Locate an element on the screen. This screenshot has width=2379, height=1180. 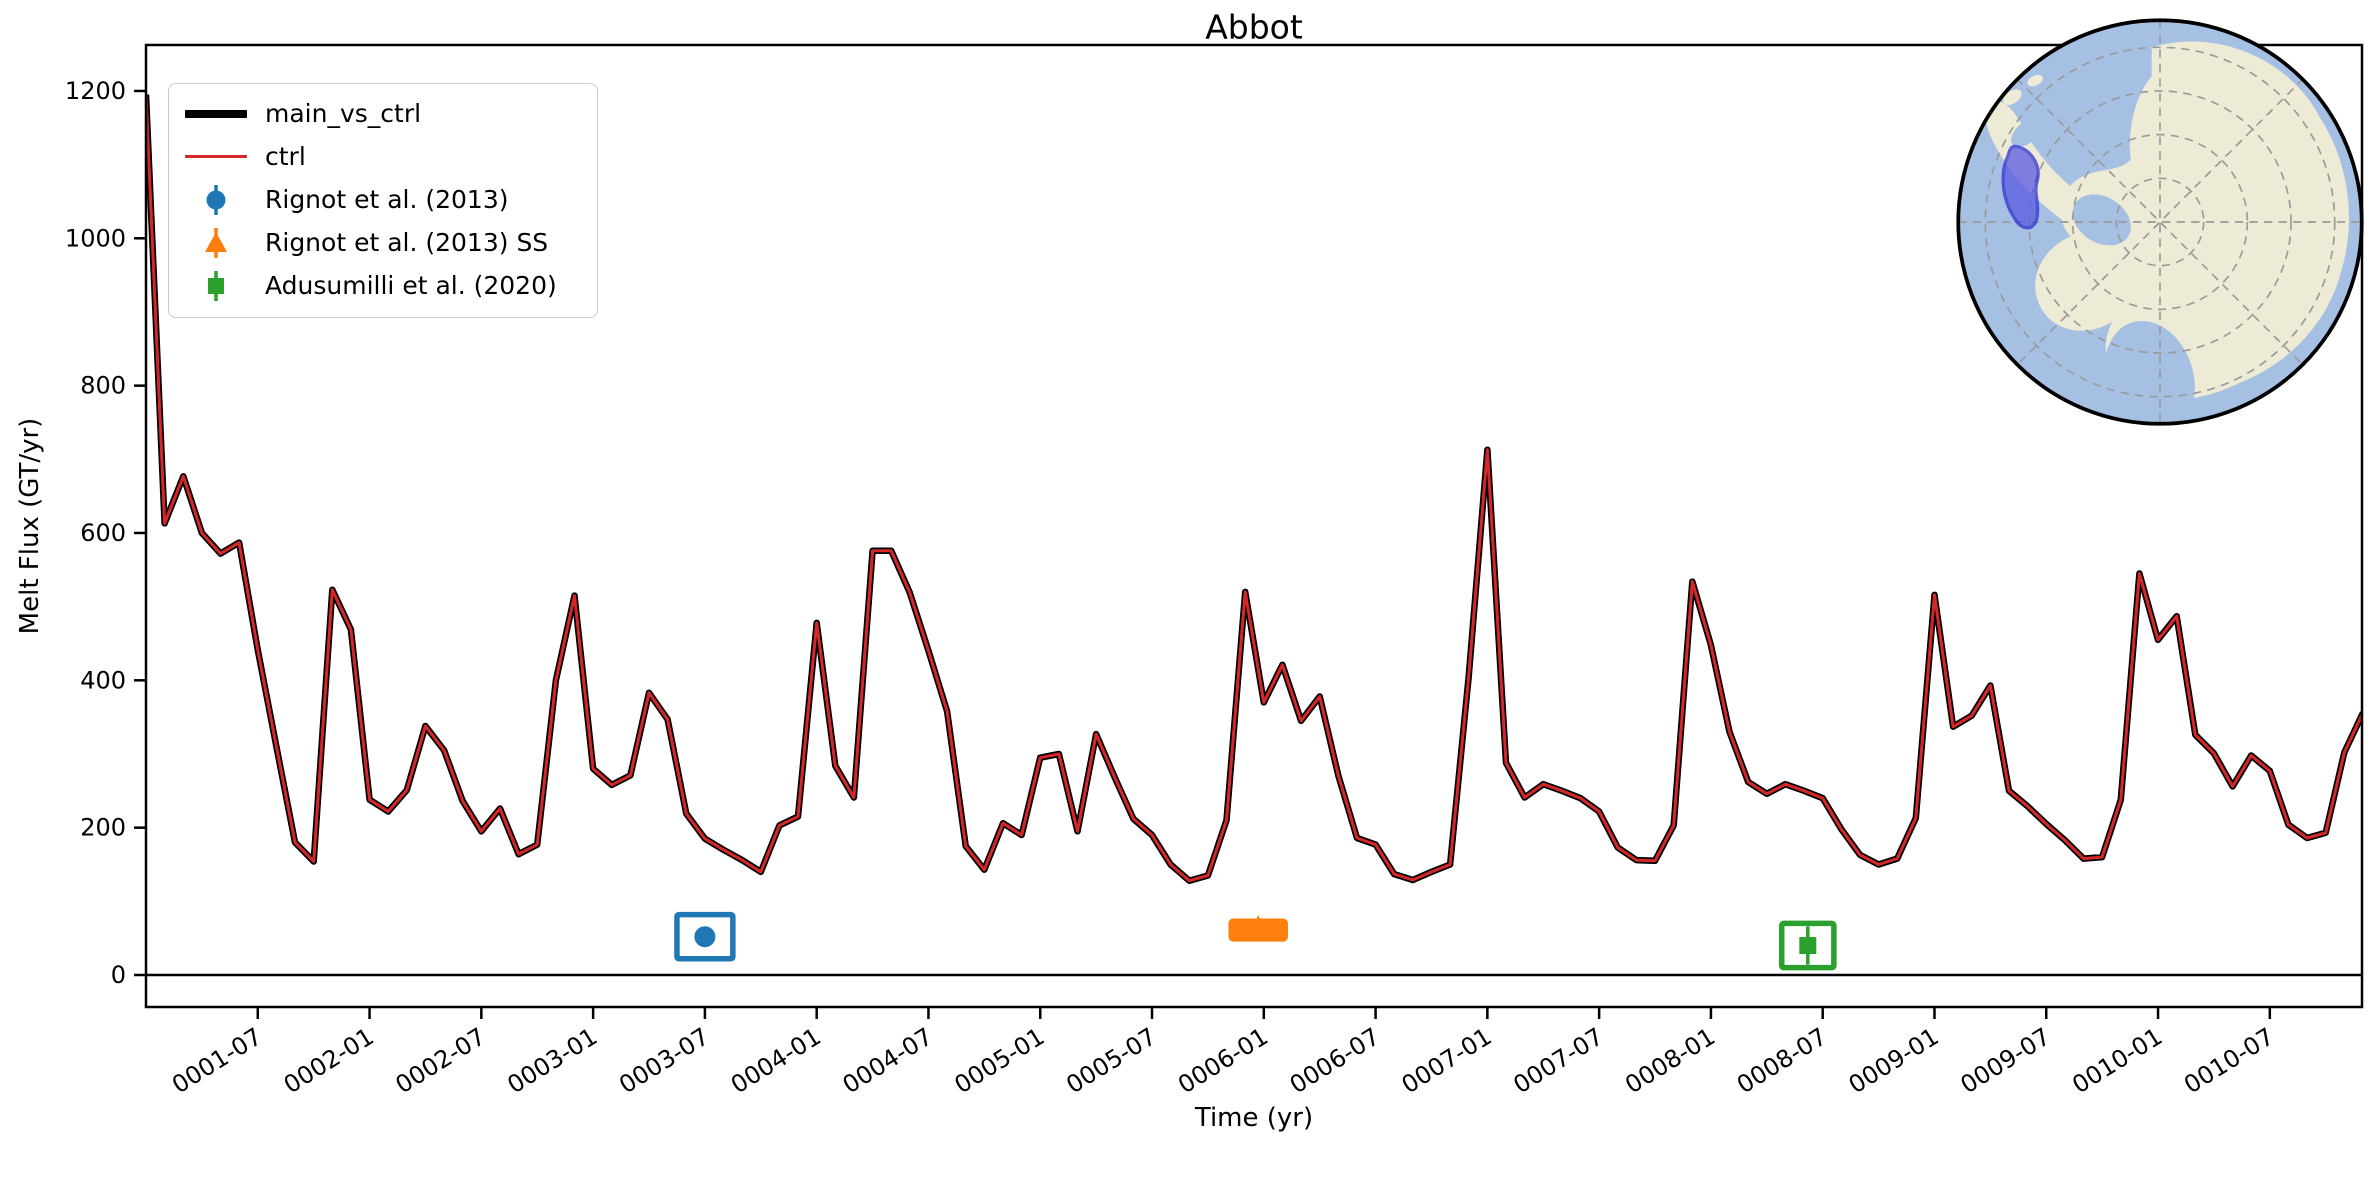
x-axis-label: Time (yr) is located at coordinates (1254, 1118).